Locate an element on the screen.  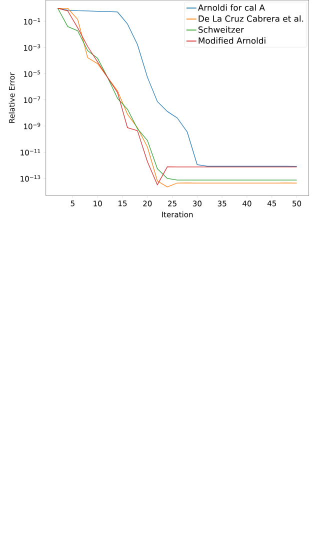
legend-label: Arnoldi for cal A is located at coordinates (231, 7).